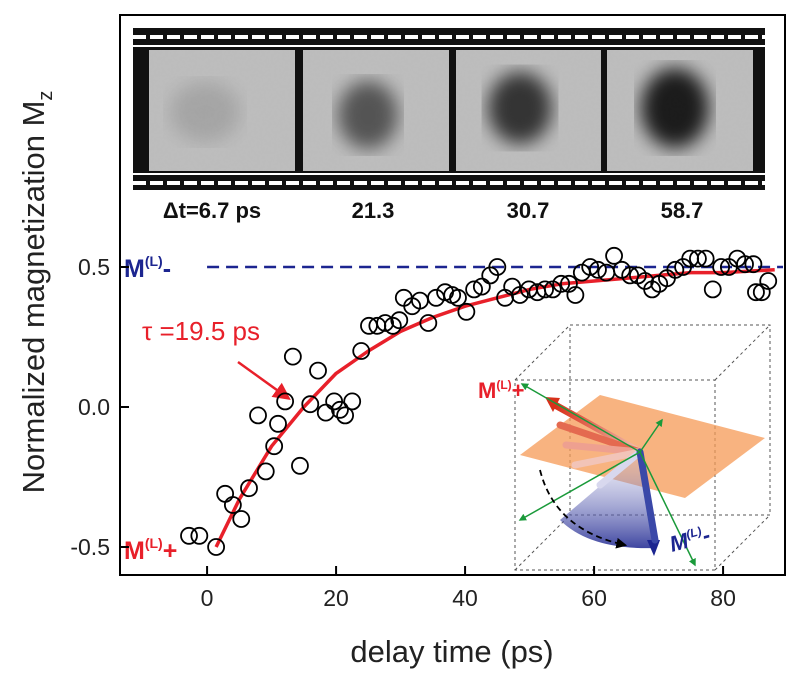 The height and width of the screenshot is (688, 800). I want to click on m-minus-label: M(L)-, so click(147, 268).